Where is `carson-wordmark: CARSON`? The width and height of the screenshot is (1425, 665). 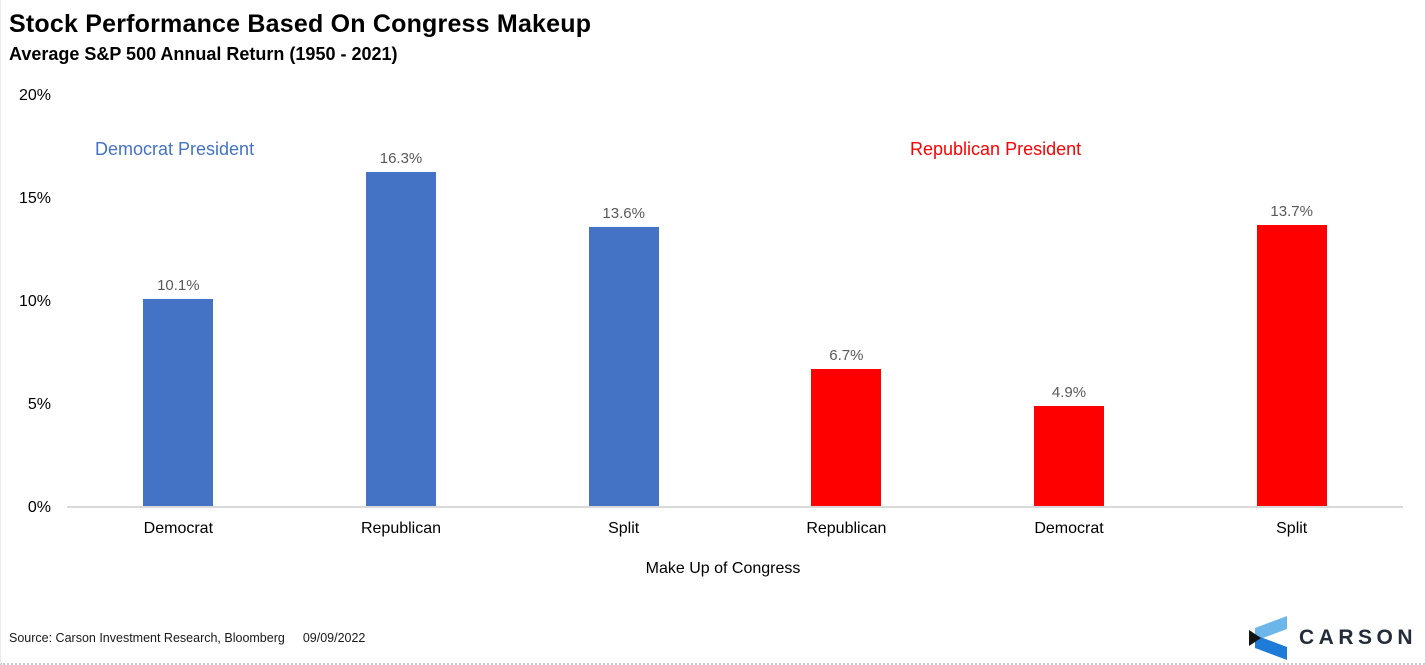 carson-wordmark: CARSON is located at coordinates (1357, 637).